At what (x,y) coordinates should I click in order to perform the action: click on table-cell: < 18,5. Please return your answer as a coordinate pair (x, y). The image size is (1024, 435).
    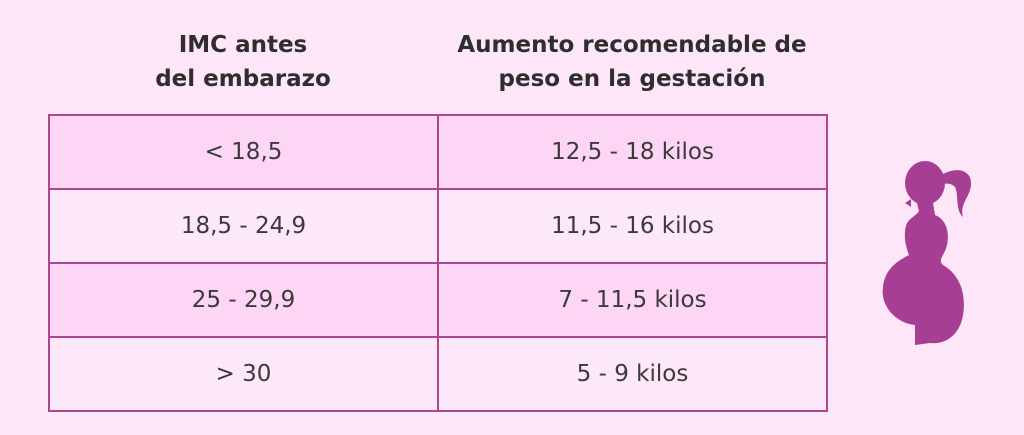
    Looking at the image, I should click on (243, 152).